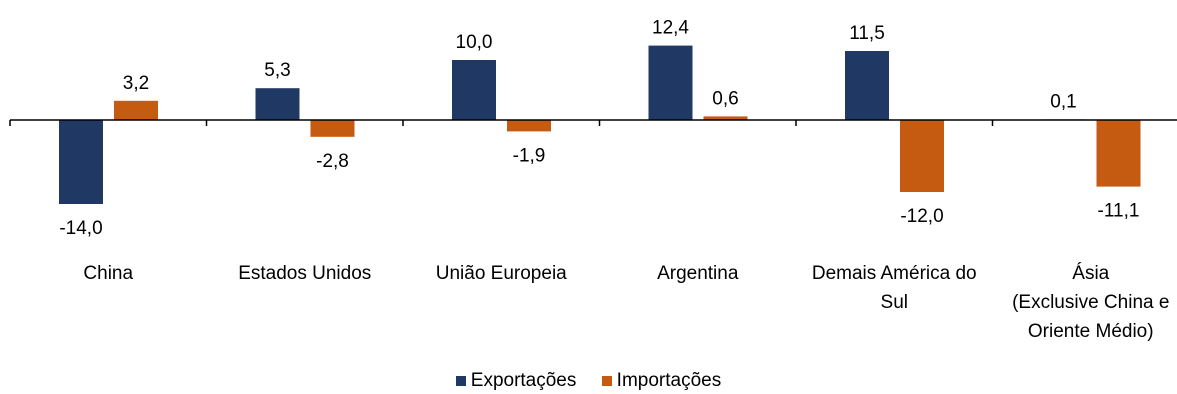 The image size is (1177, 394). Describe the element at coordinates (894, 302) in the screenshot. I see `category-label-4-1: Sul` at that location.